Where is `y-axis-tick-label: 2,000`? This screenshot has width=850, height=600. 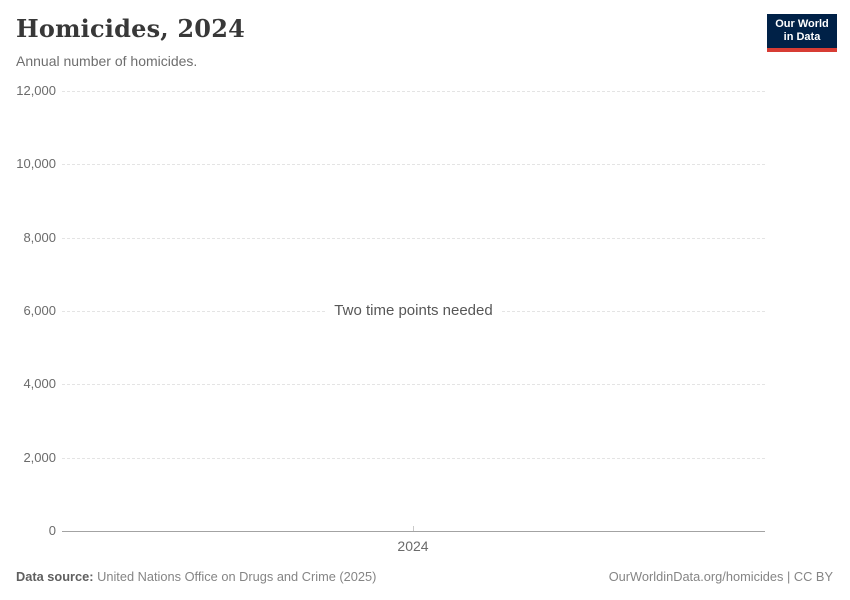 y-axis-tick-label: 2,000 is located at coordinates (39, 457).